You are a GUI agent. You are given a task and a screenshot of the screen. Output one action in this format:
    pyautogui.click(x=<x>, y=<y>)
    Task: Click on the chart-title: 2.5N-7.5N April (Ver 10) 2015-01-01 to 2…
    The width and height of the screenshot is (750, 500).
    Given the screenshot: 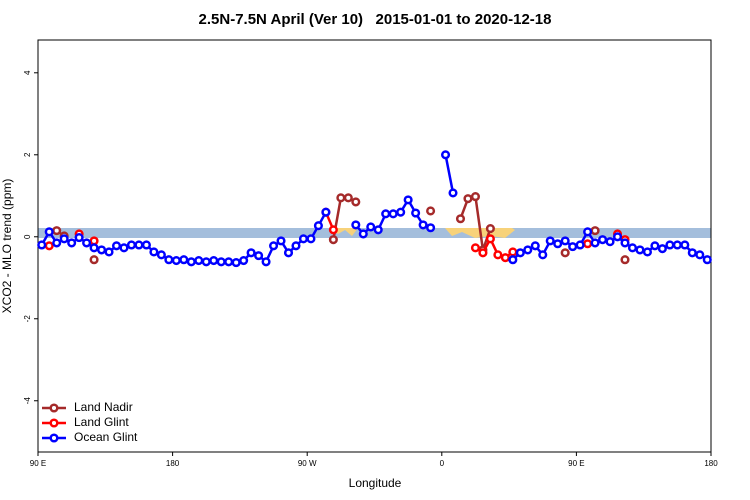 What is the action you would take?
    pyautogui.click(x=375, y=19)
    